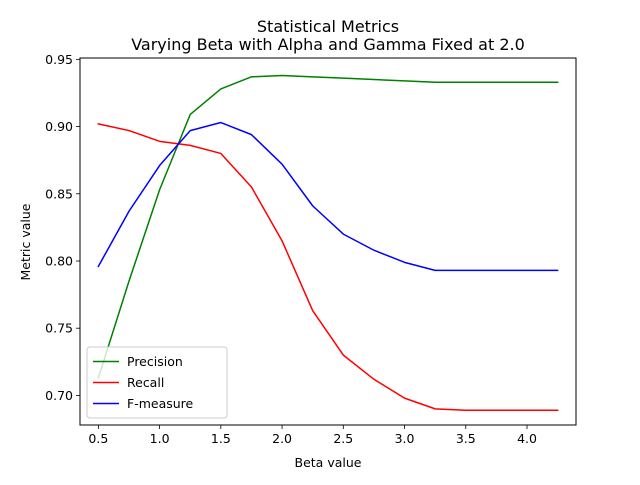 The width and height of the screenshot is (640, 485). What do you see at coordinates (59, 328) in the screenshot?
I see `y-tick-label: 0.75` at bounding box center [59, 328].